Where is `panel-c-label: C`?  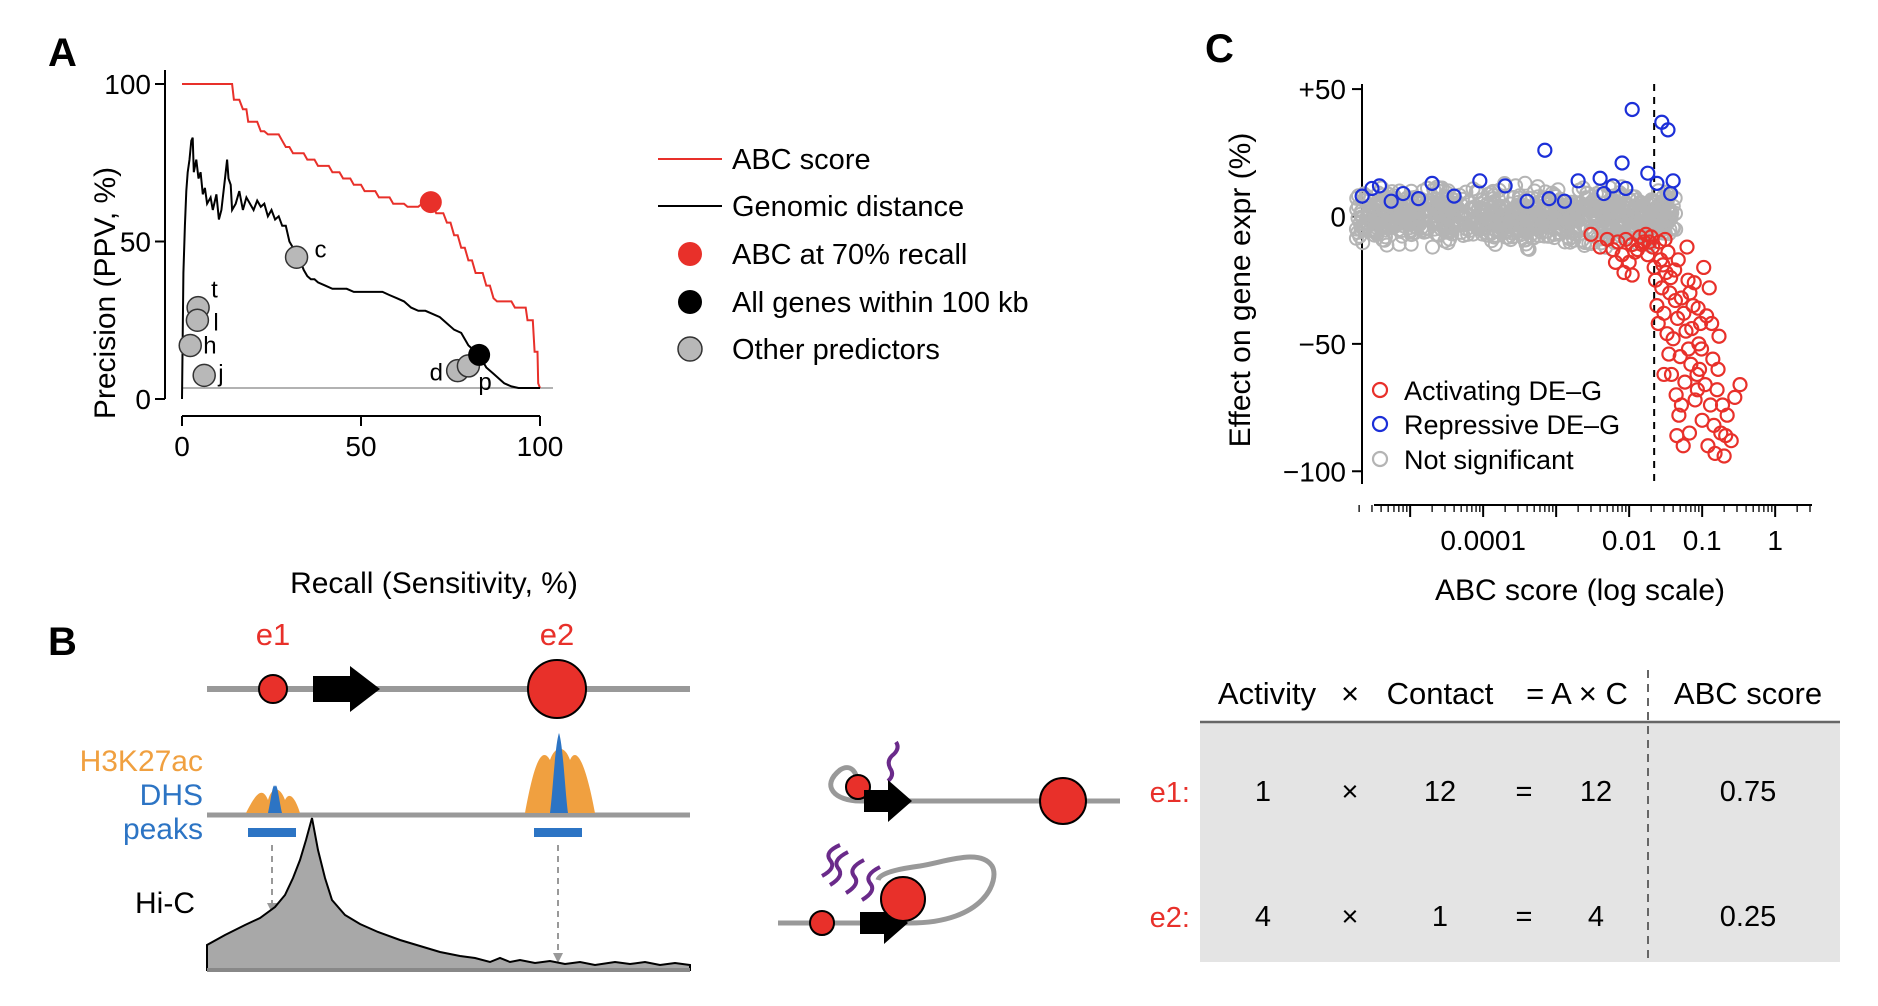
panel-c-label: C is located at coordinates (1219, 49).